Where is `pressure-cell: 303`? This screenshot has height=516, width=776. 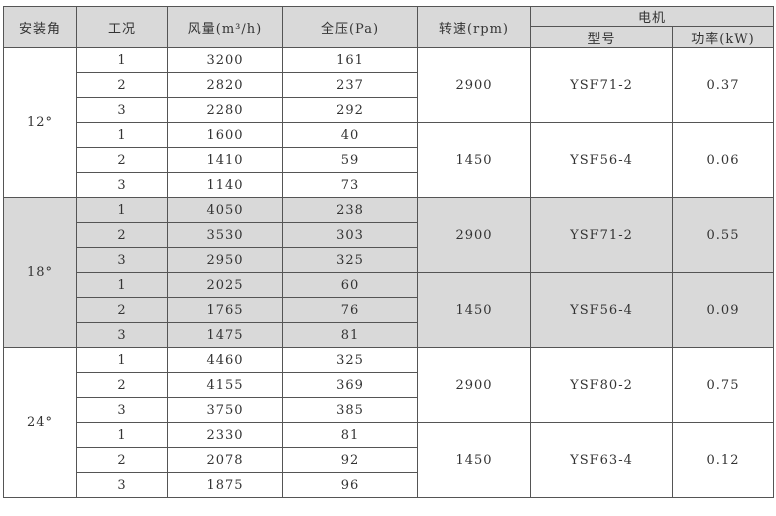 pressure-cell: 303 is located at coordinates (350, 235).